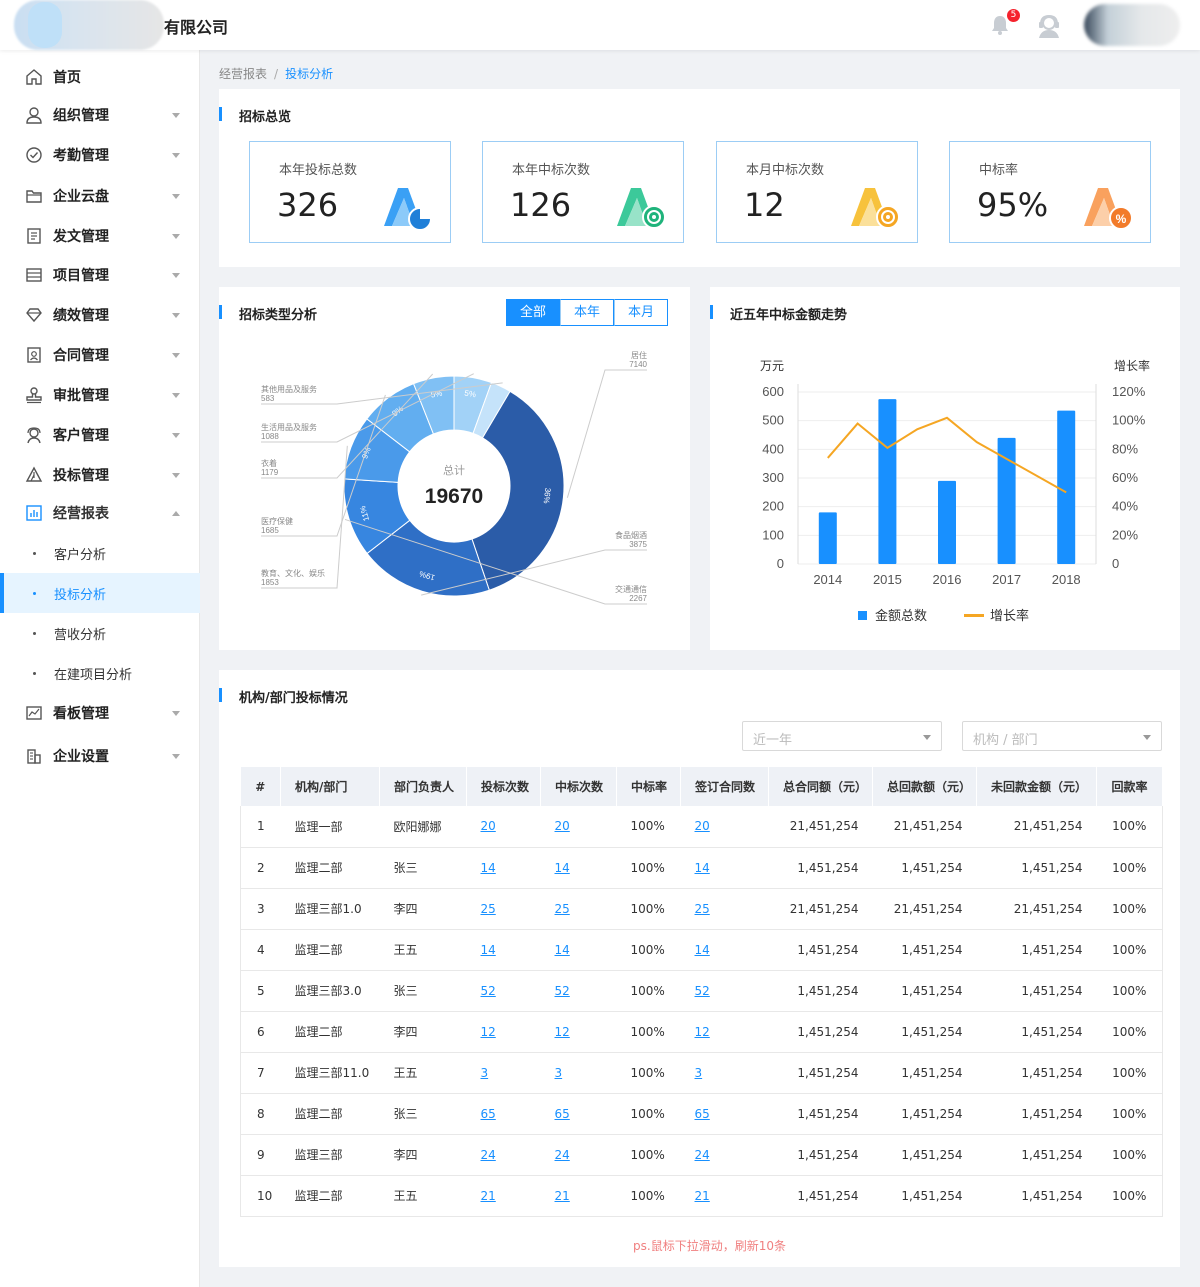  I want to click on sidebar-subitem-bid-analysis: 投标分析, so click(100, 593).